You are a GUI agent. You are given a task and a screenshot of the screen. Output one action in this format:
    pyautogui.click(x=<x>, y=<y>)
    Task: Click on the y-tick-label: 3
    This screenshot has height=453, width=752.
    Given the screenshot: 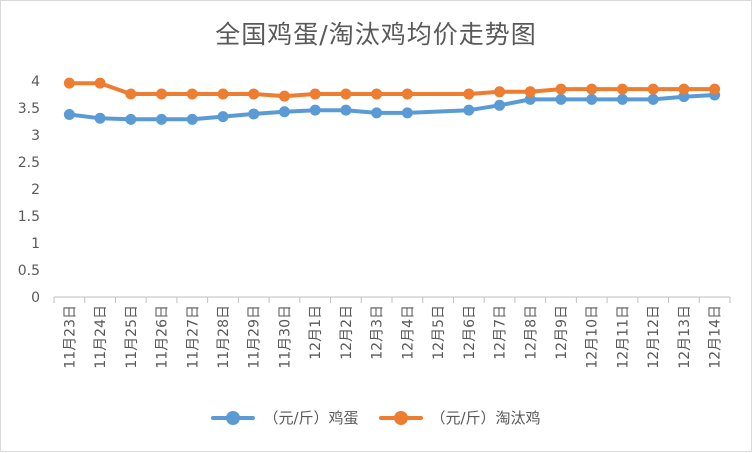 What is the action you would take?
    pyautogui.click(x=35, y=136)
    